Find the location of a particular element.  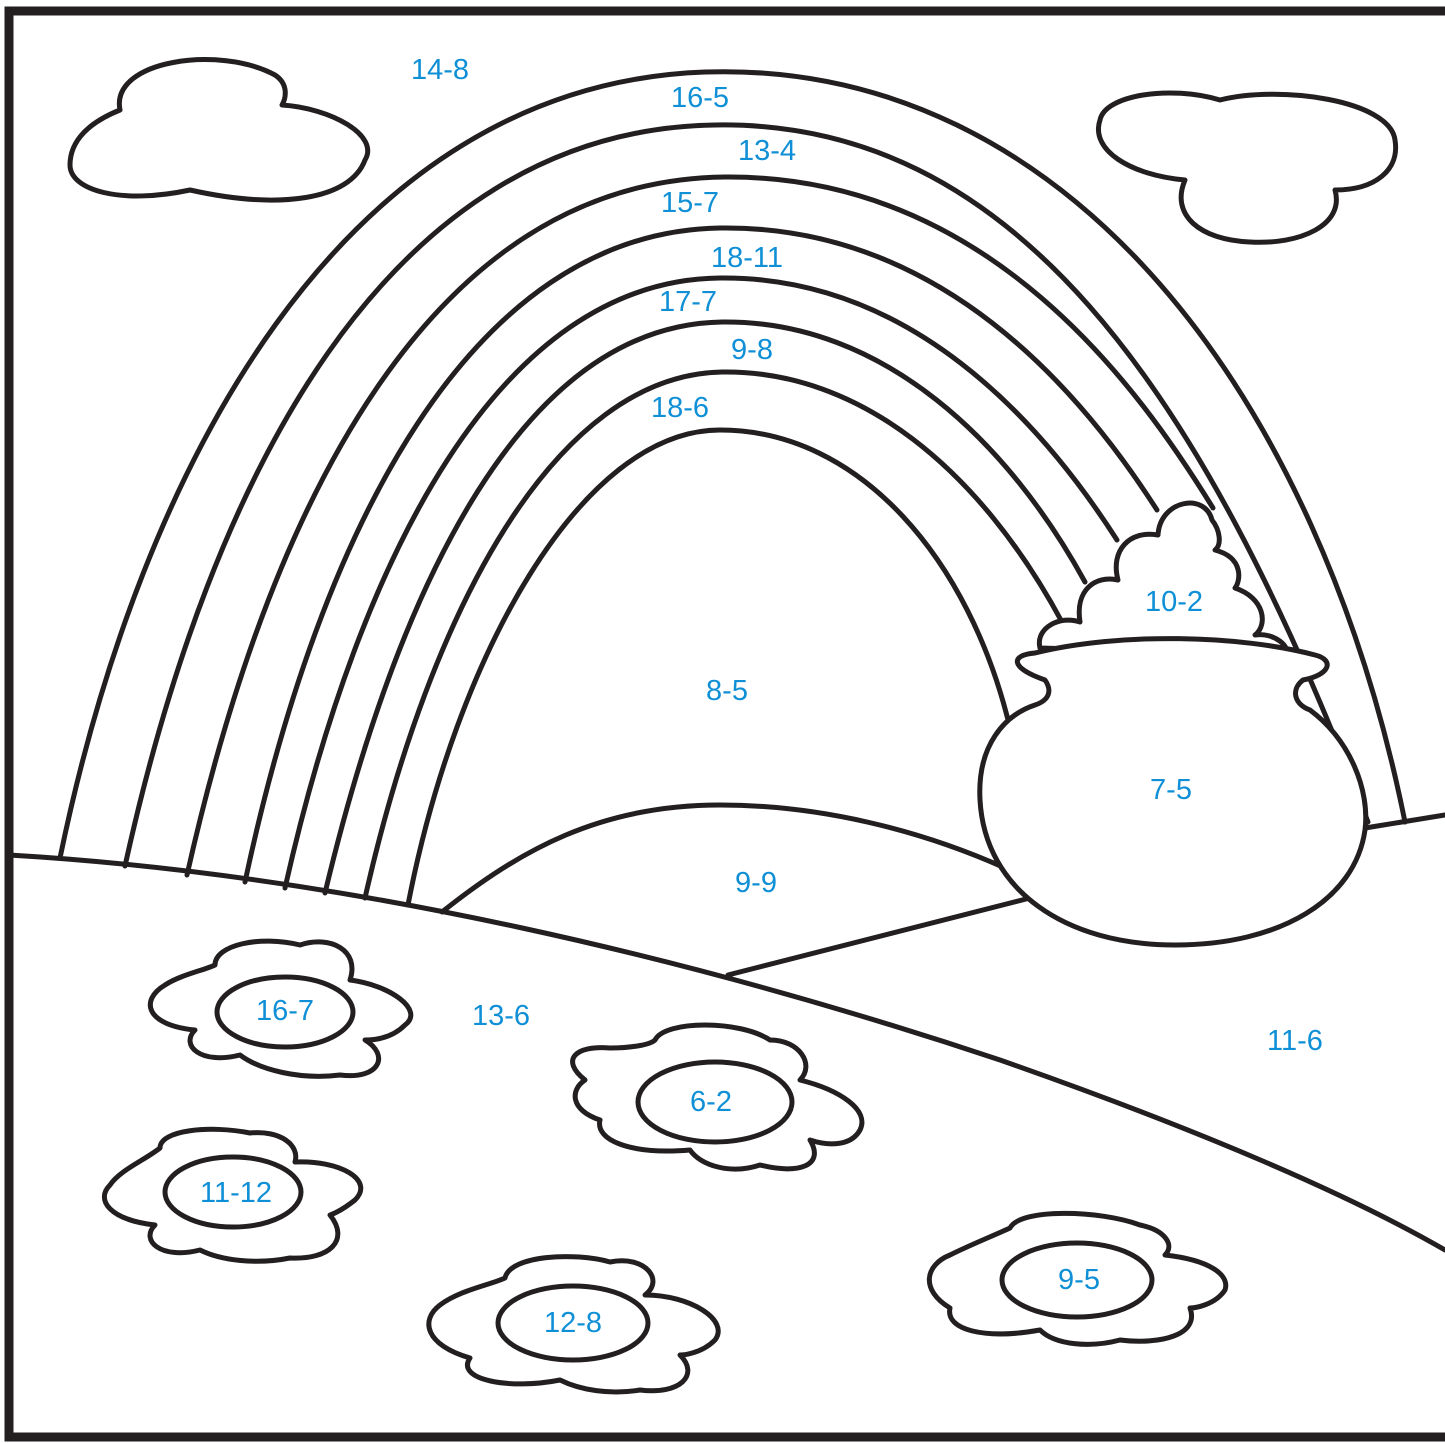

label-band-3: 15-7 is located at coordinates (690, 203).